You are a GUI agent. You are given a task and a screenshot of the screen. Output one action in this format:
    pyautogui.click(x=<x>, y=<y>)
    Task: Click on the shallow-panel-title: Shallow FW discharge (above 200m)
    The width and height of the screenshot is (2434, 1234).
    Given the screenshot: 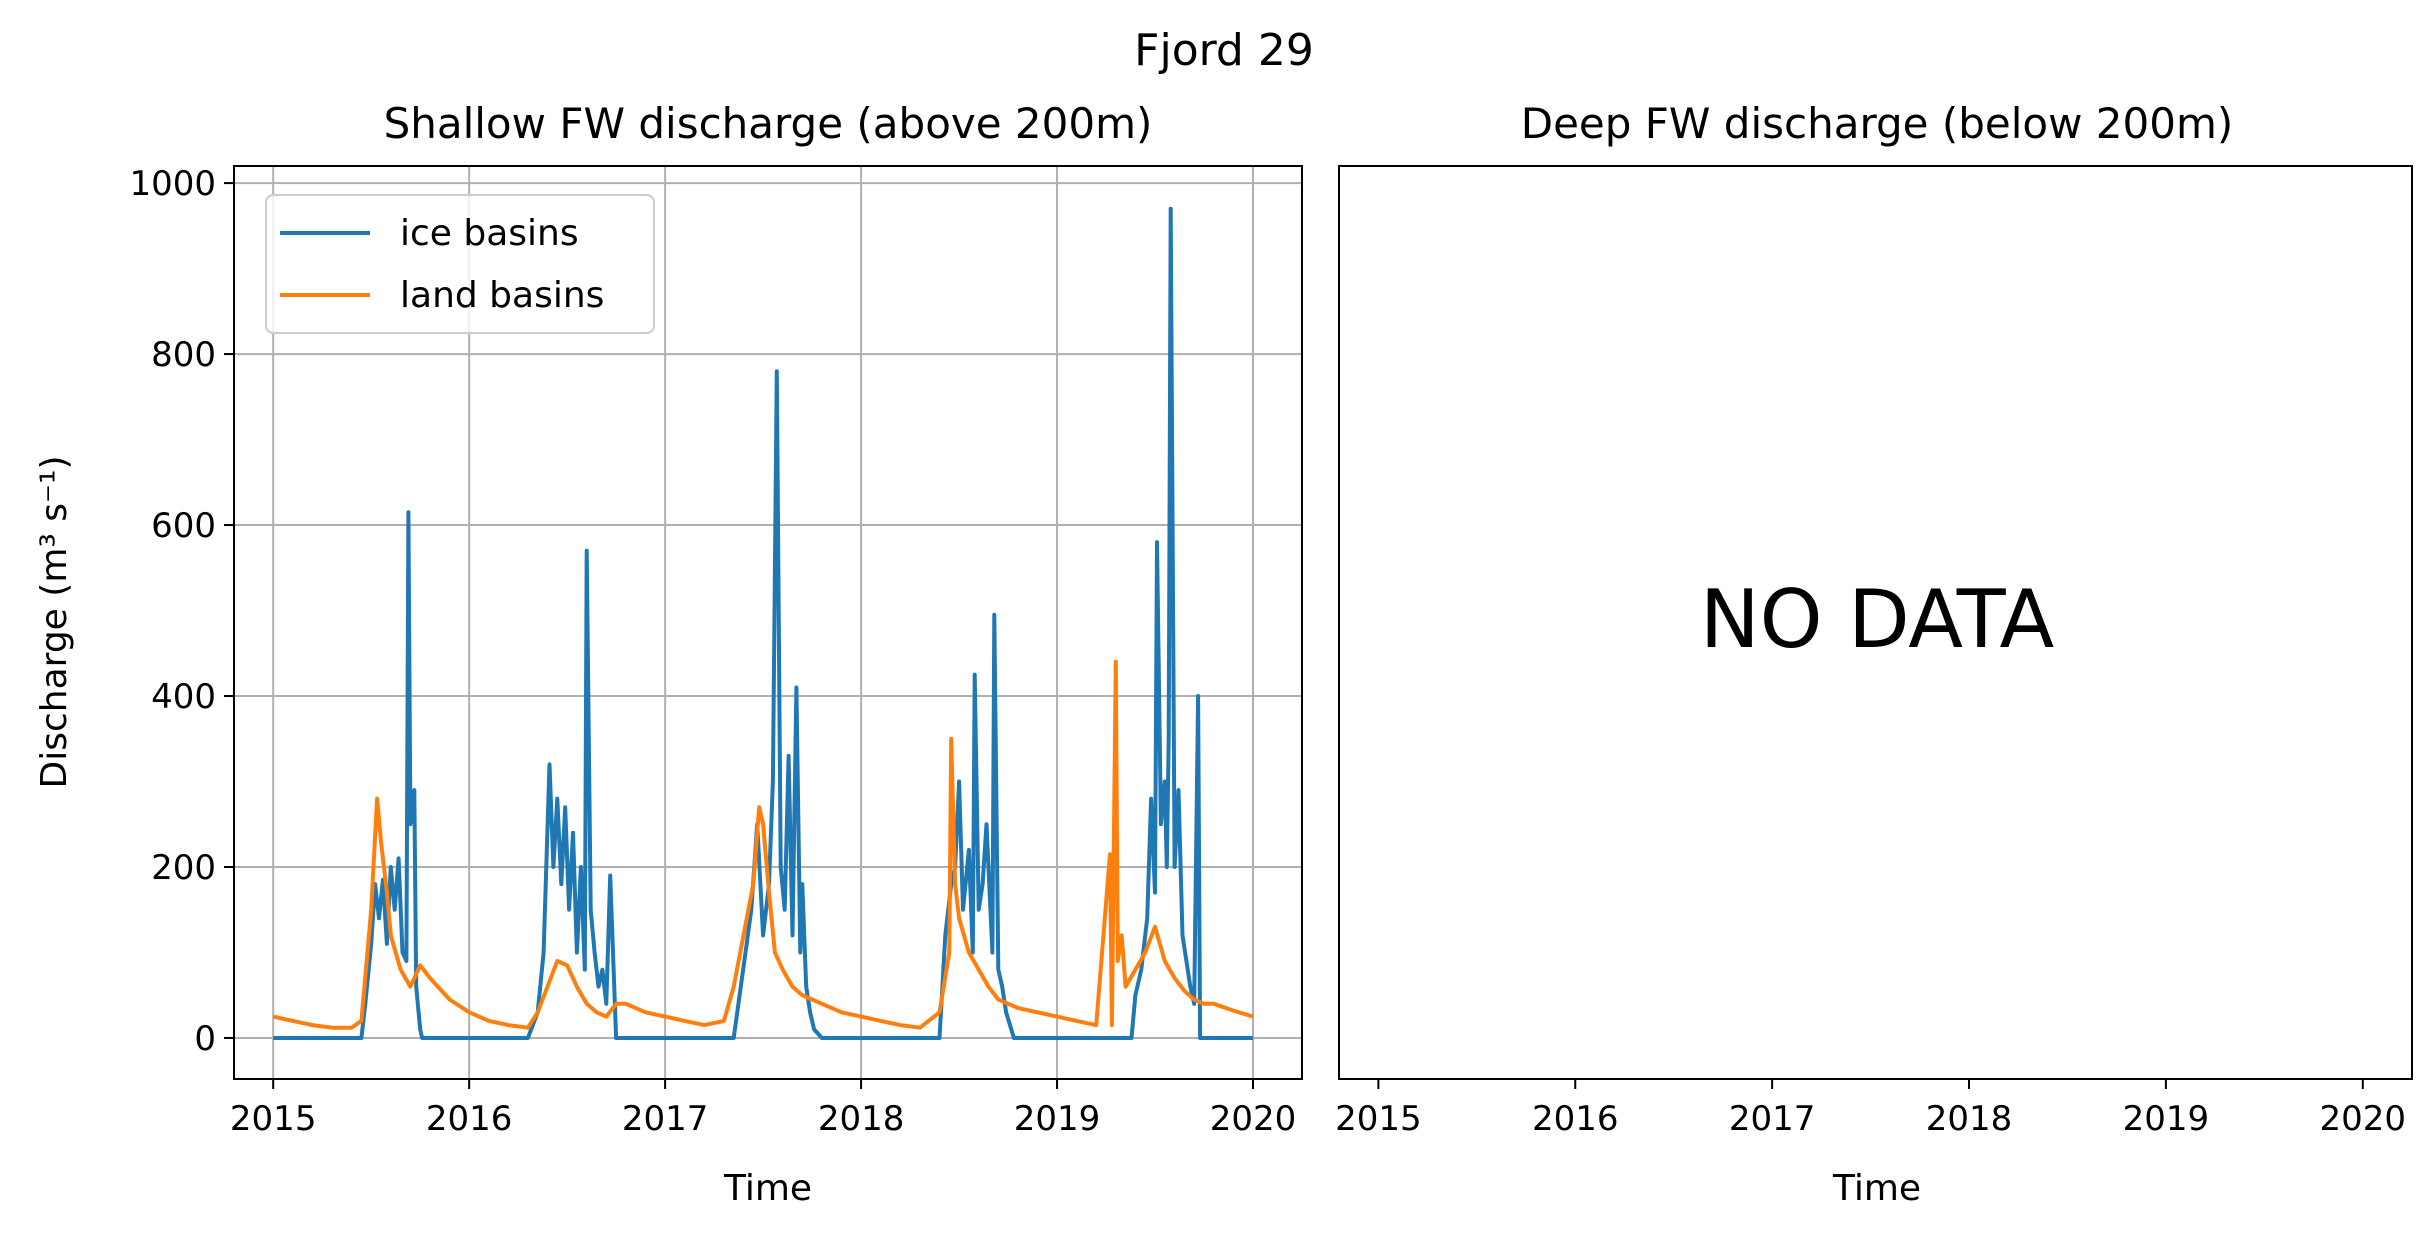 What is the action you would take?
    pyautogui.click(x=768, y=123)
    